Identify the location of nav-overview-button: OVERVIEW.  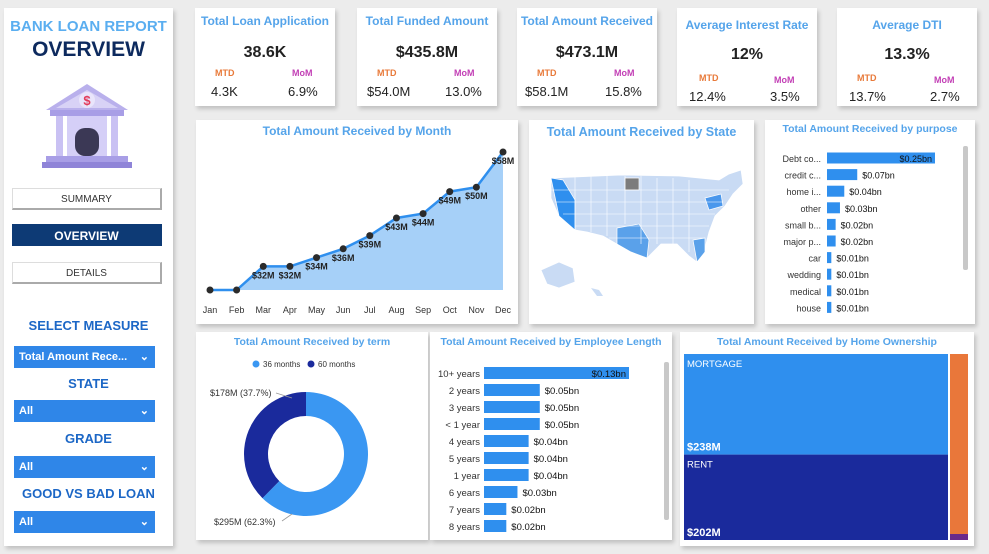
(87, 235).